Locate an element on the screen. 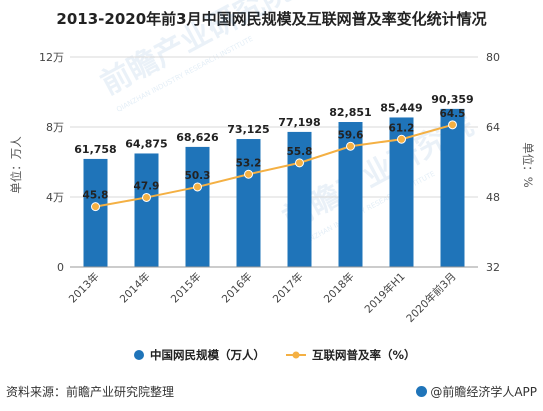 This screenshot has width=543, height=411. bar-value-label: 73,125 is located at coordinates (248, 129).